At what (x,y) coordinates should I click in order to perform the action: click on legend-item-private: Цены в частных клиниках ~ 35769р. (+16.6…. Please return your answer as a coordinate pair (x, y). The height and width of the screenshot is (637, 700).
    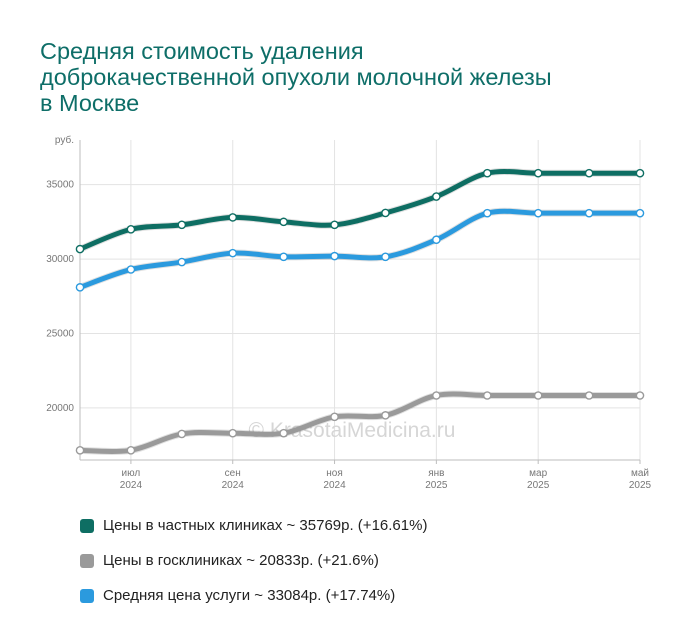
    Looking at the image, I should click on (253, 525).